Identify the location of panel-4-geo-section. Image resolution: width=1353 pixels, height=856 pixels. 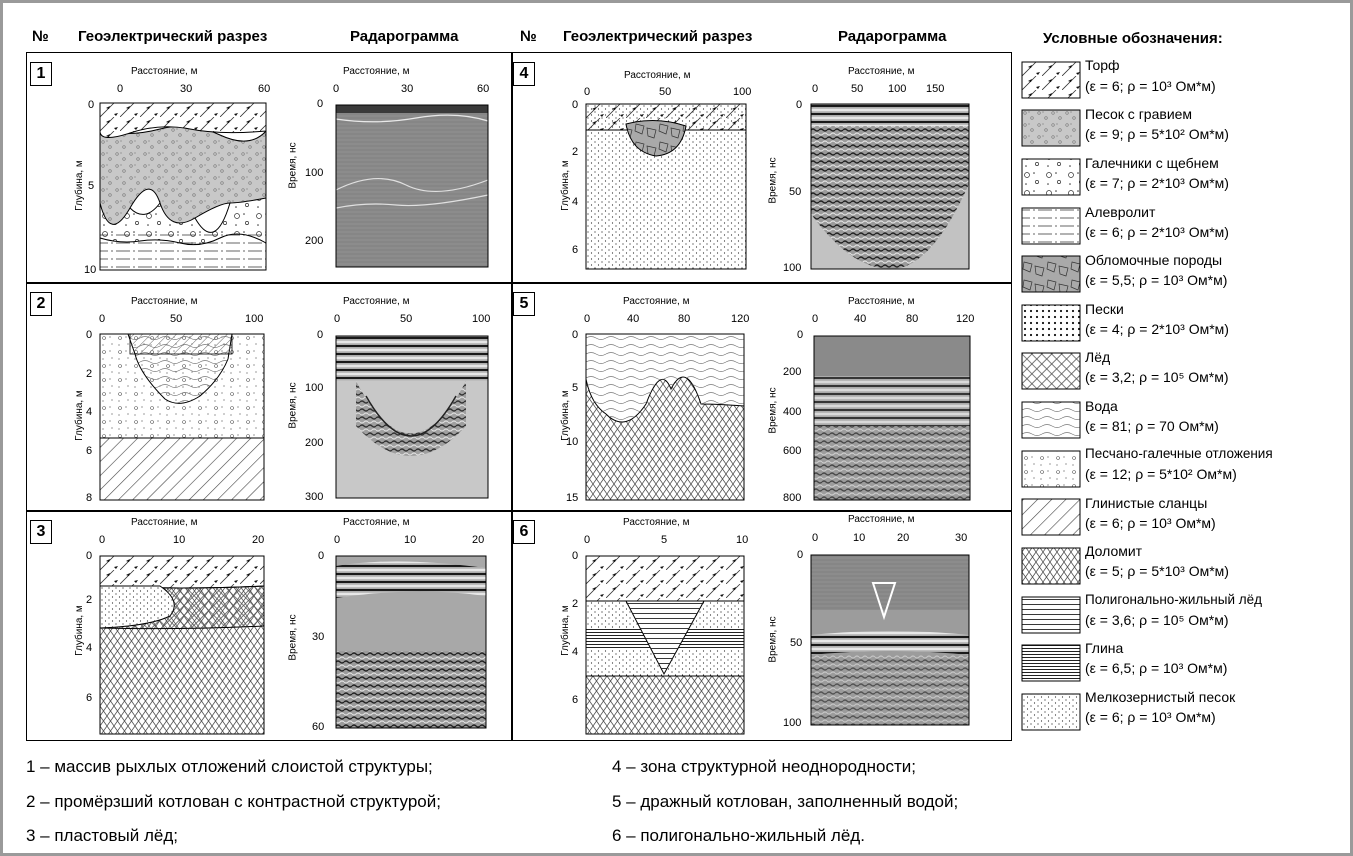
(666, 186).